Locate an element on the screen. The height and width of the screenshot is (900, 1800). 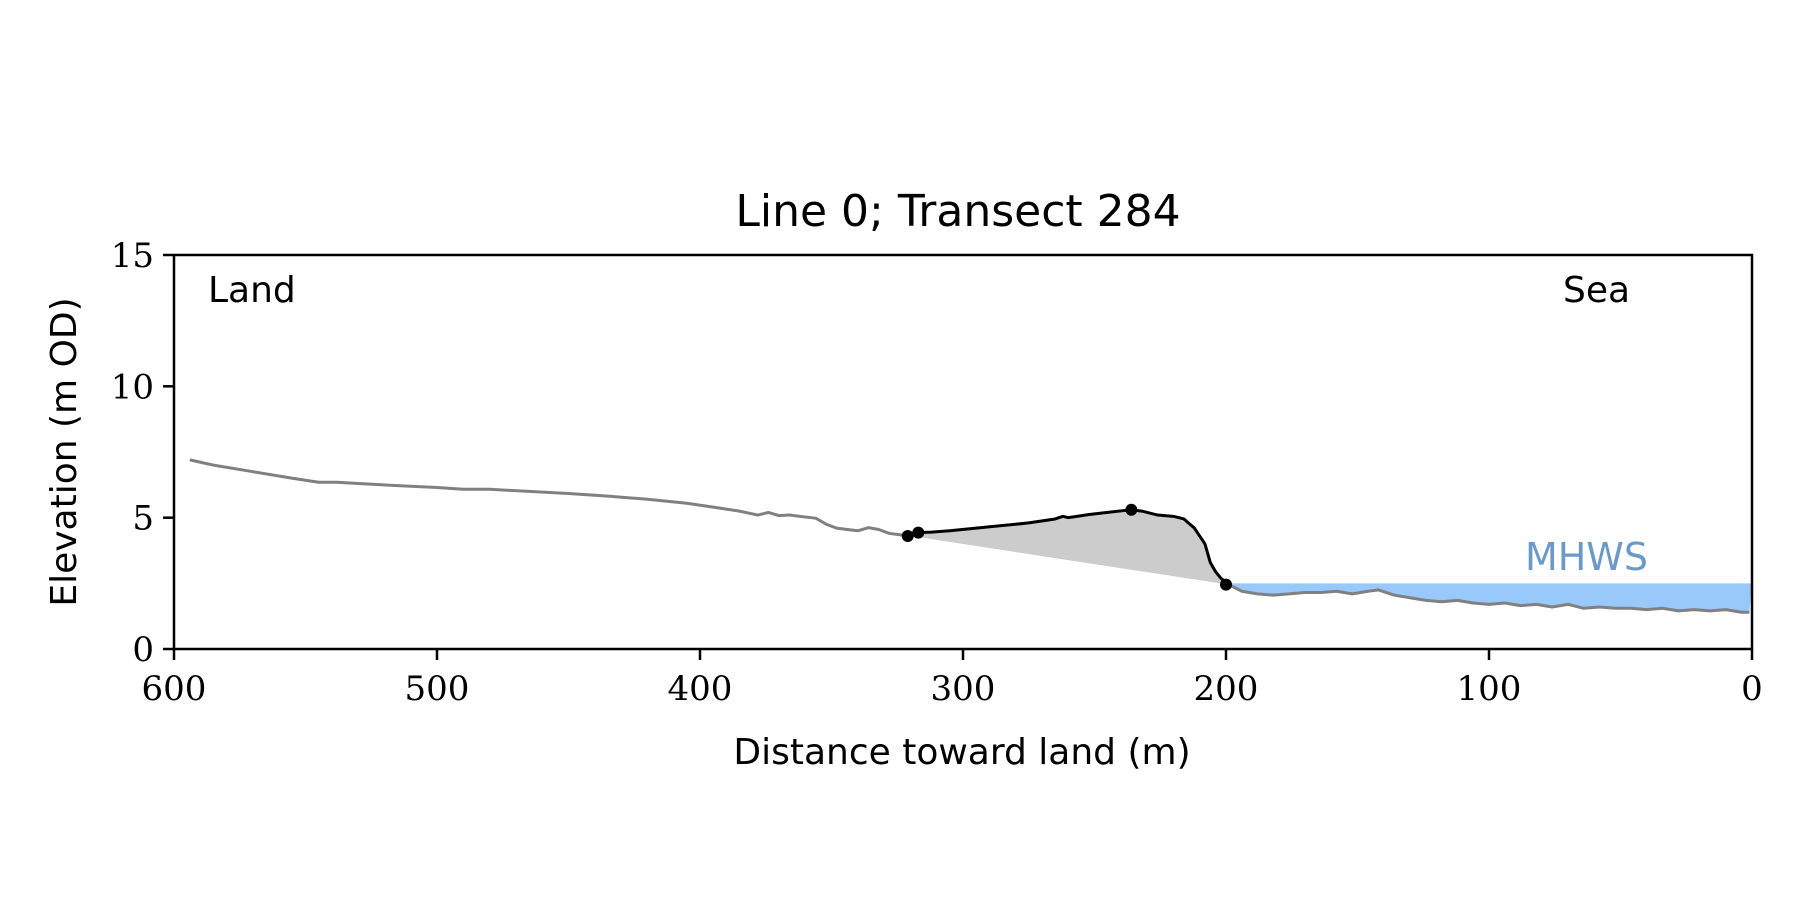
dune-fill-area is located at coordinates (1068, 547).